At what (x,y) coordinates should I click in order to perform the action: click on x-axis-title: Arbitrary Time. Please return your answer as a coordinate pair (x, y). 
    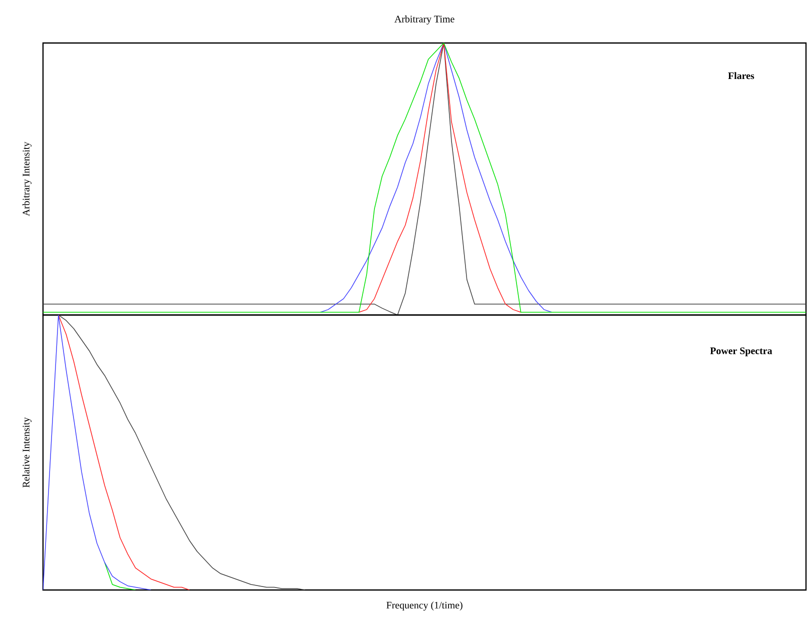
    Looking at the image, I should click on (424, 19).